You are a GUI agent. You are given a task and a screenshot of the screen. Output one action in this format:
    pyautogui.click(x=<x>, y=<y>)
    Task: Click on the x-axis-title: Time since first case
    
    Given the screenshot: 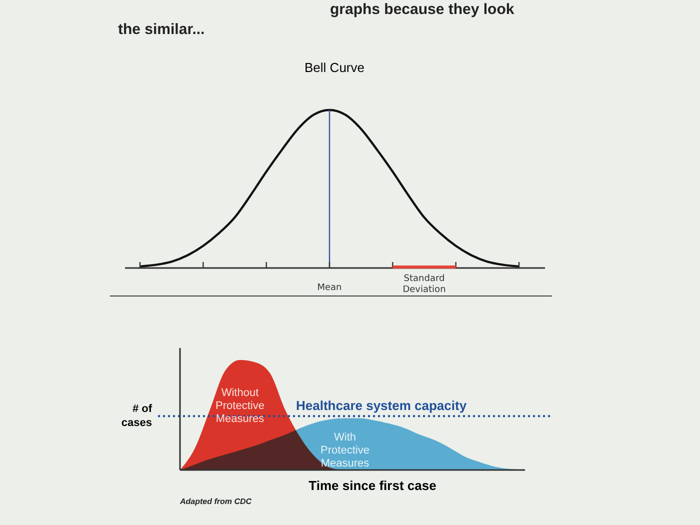 What is the action you would take?
    pyautogui.click(x=372, y=485)
    